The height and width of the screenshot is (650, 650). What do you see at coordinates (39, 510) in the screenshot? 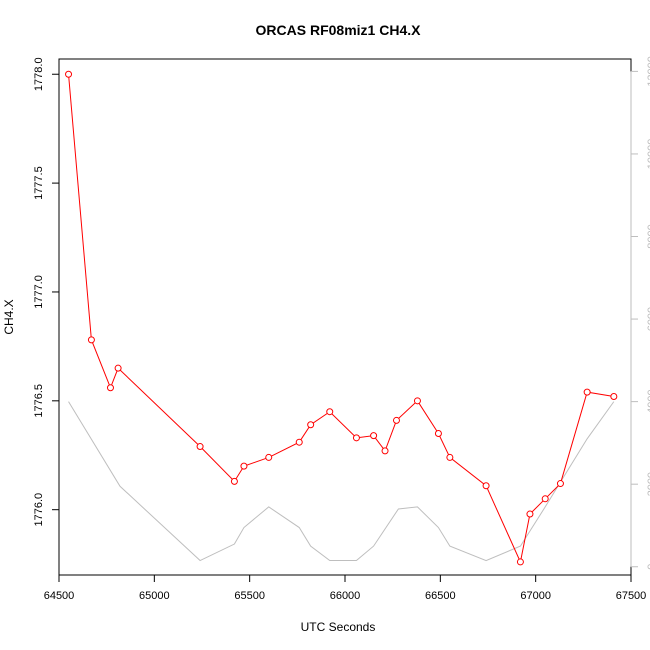
I see `y-tick-label: 1776.0` at bounding box center [39, 510].